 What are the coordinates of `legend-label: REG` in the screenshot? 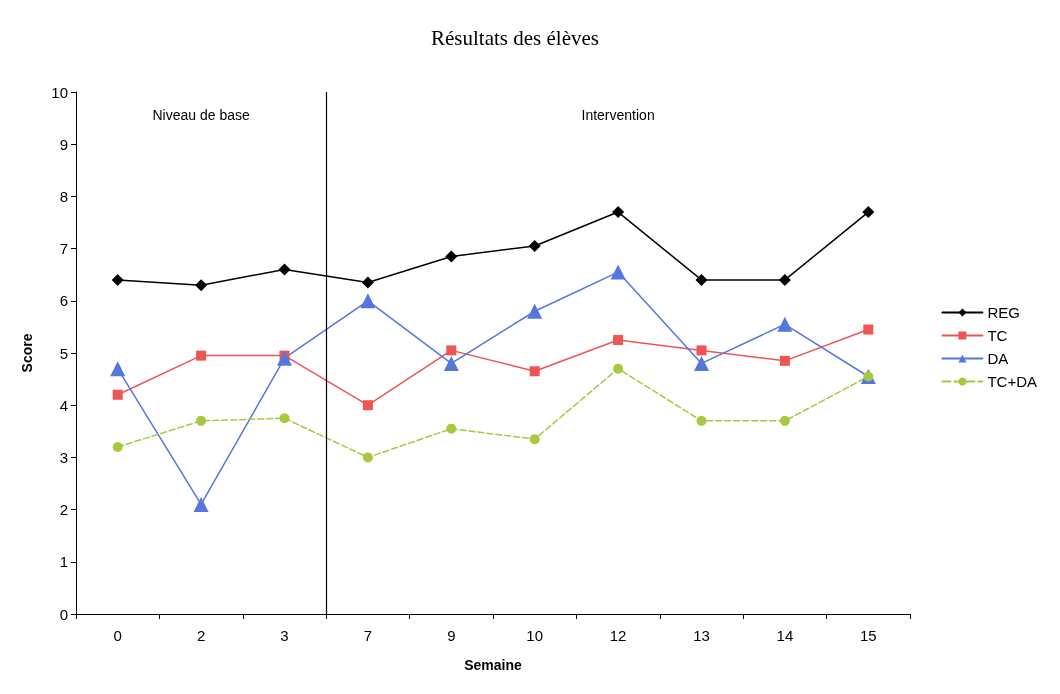 It's located at (1003, 312).